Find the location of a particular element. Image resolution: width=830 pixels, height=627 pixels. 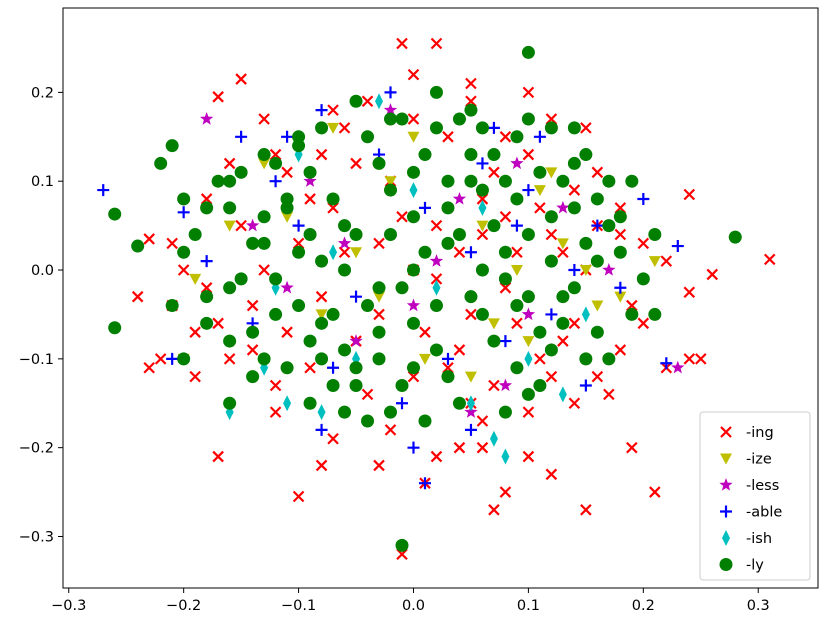

legend-item: -able is located at coordinates (751, 513).